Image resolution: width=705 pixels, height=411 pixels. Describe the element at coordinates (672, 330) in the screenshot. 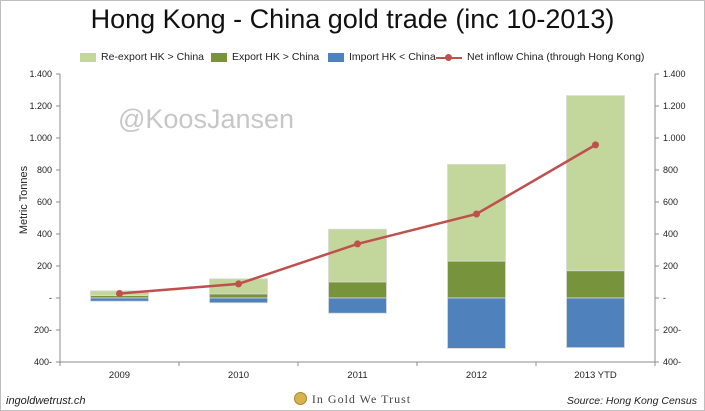

I see `y-tick-label-right: 200-` at that location.